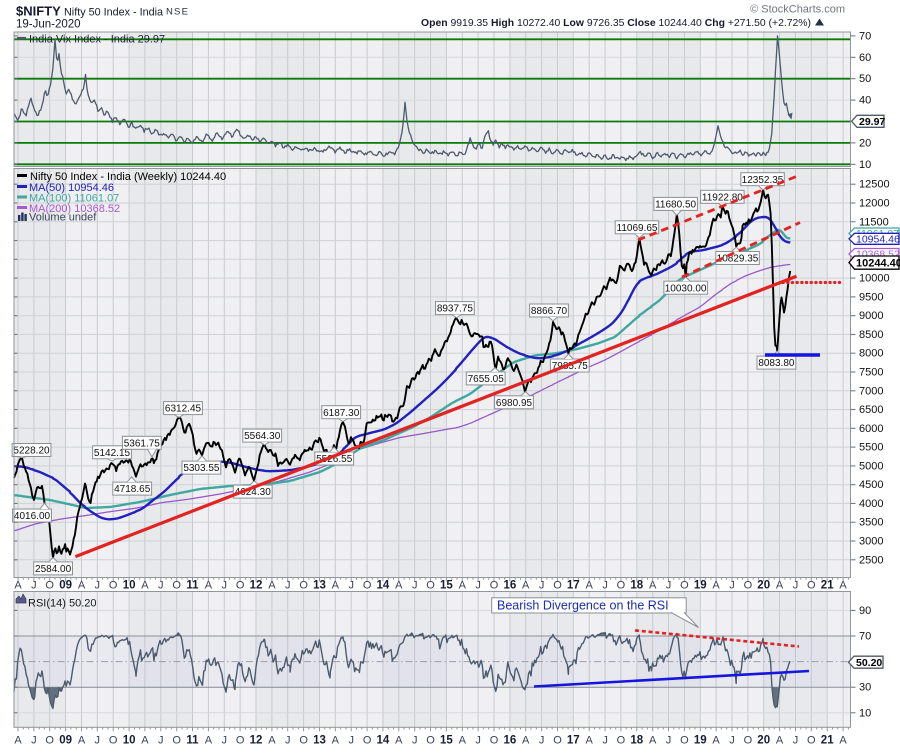 The image size is (900, 755). I want to click on svg-text: 8000, so click(871, 354).